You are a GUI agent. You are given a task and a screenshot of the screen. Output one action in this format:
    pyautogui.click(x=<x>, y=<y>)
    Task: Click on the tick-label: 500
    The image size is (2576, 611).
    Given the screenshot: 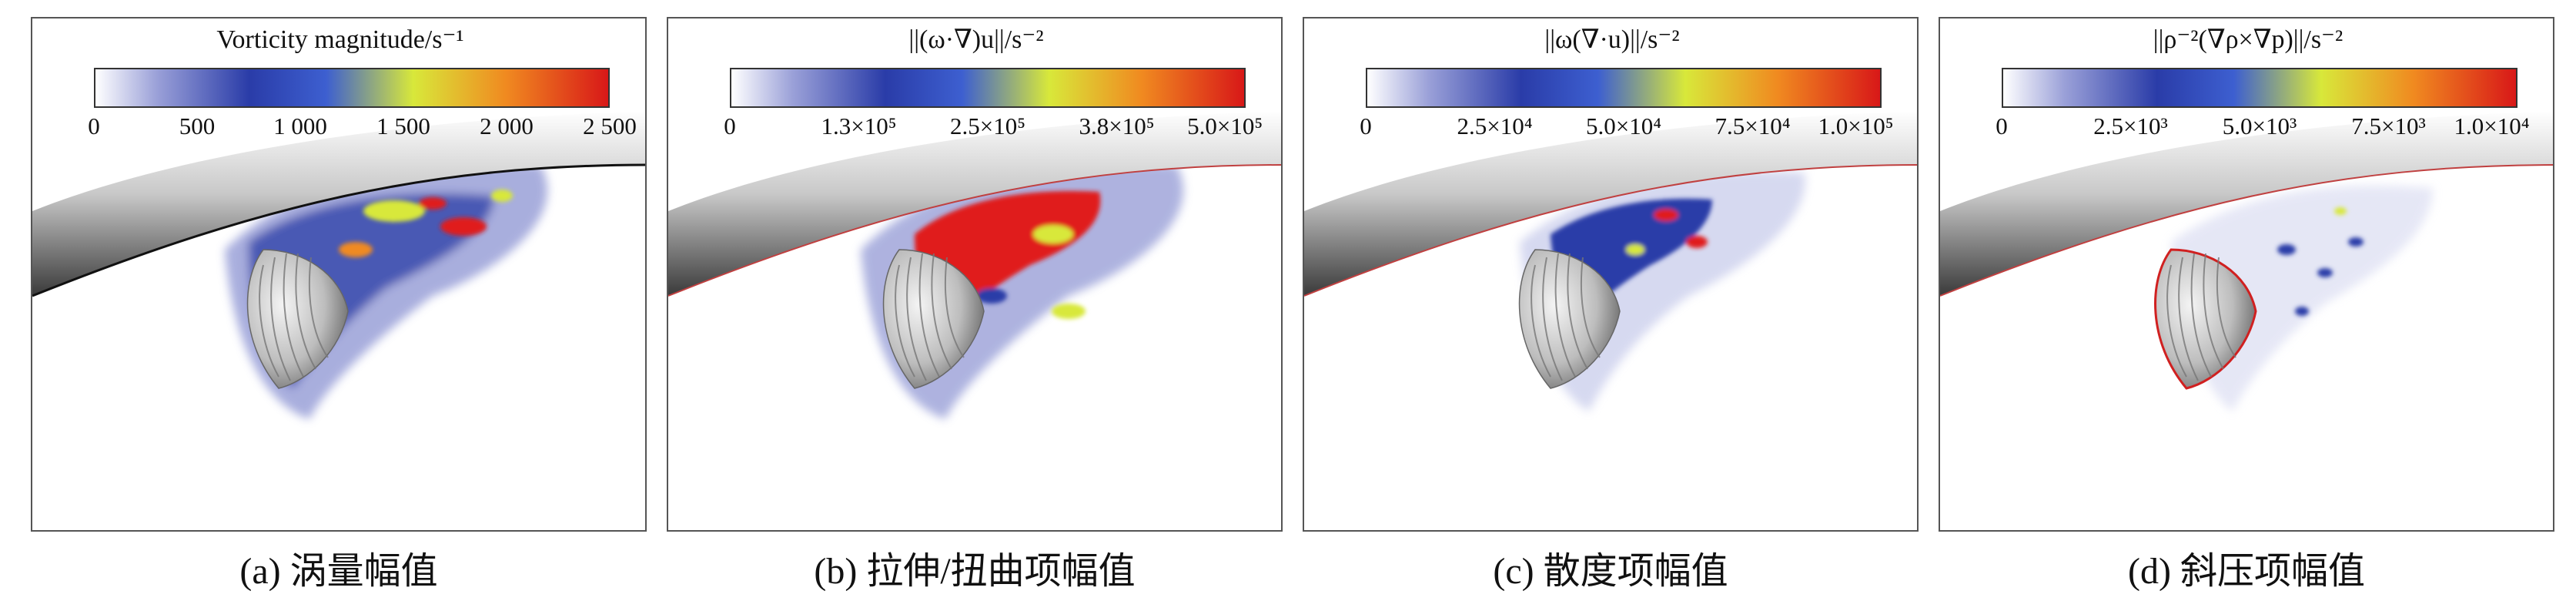 What is the action you would take?
    pyautogui.click(x=198, y=125)
    